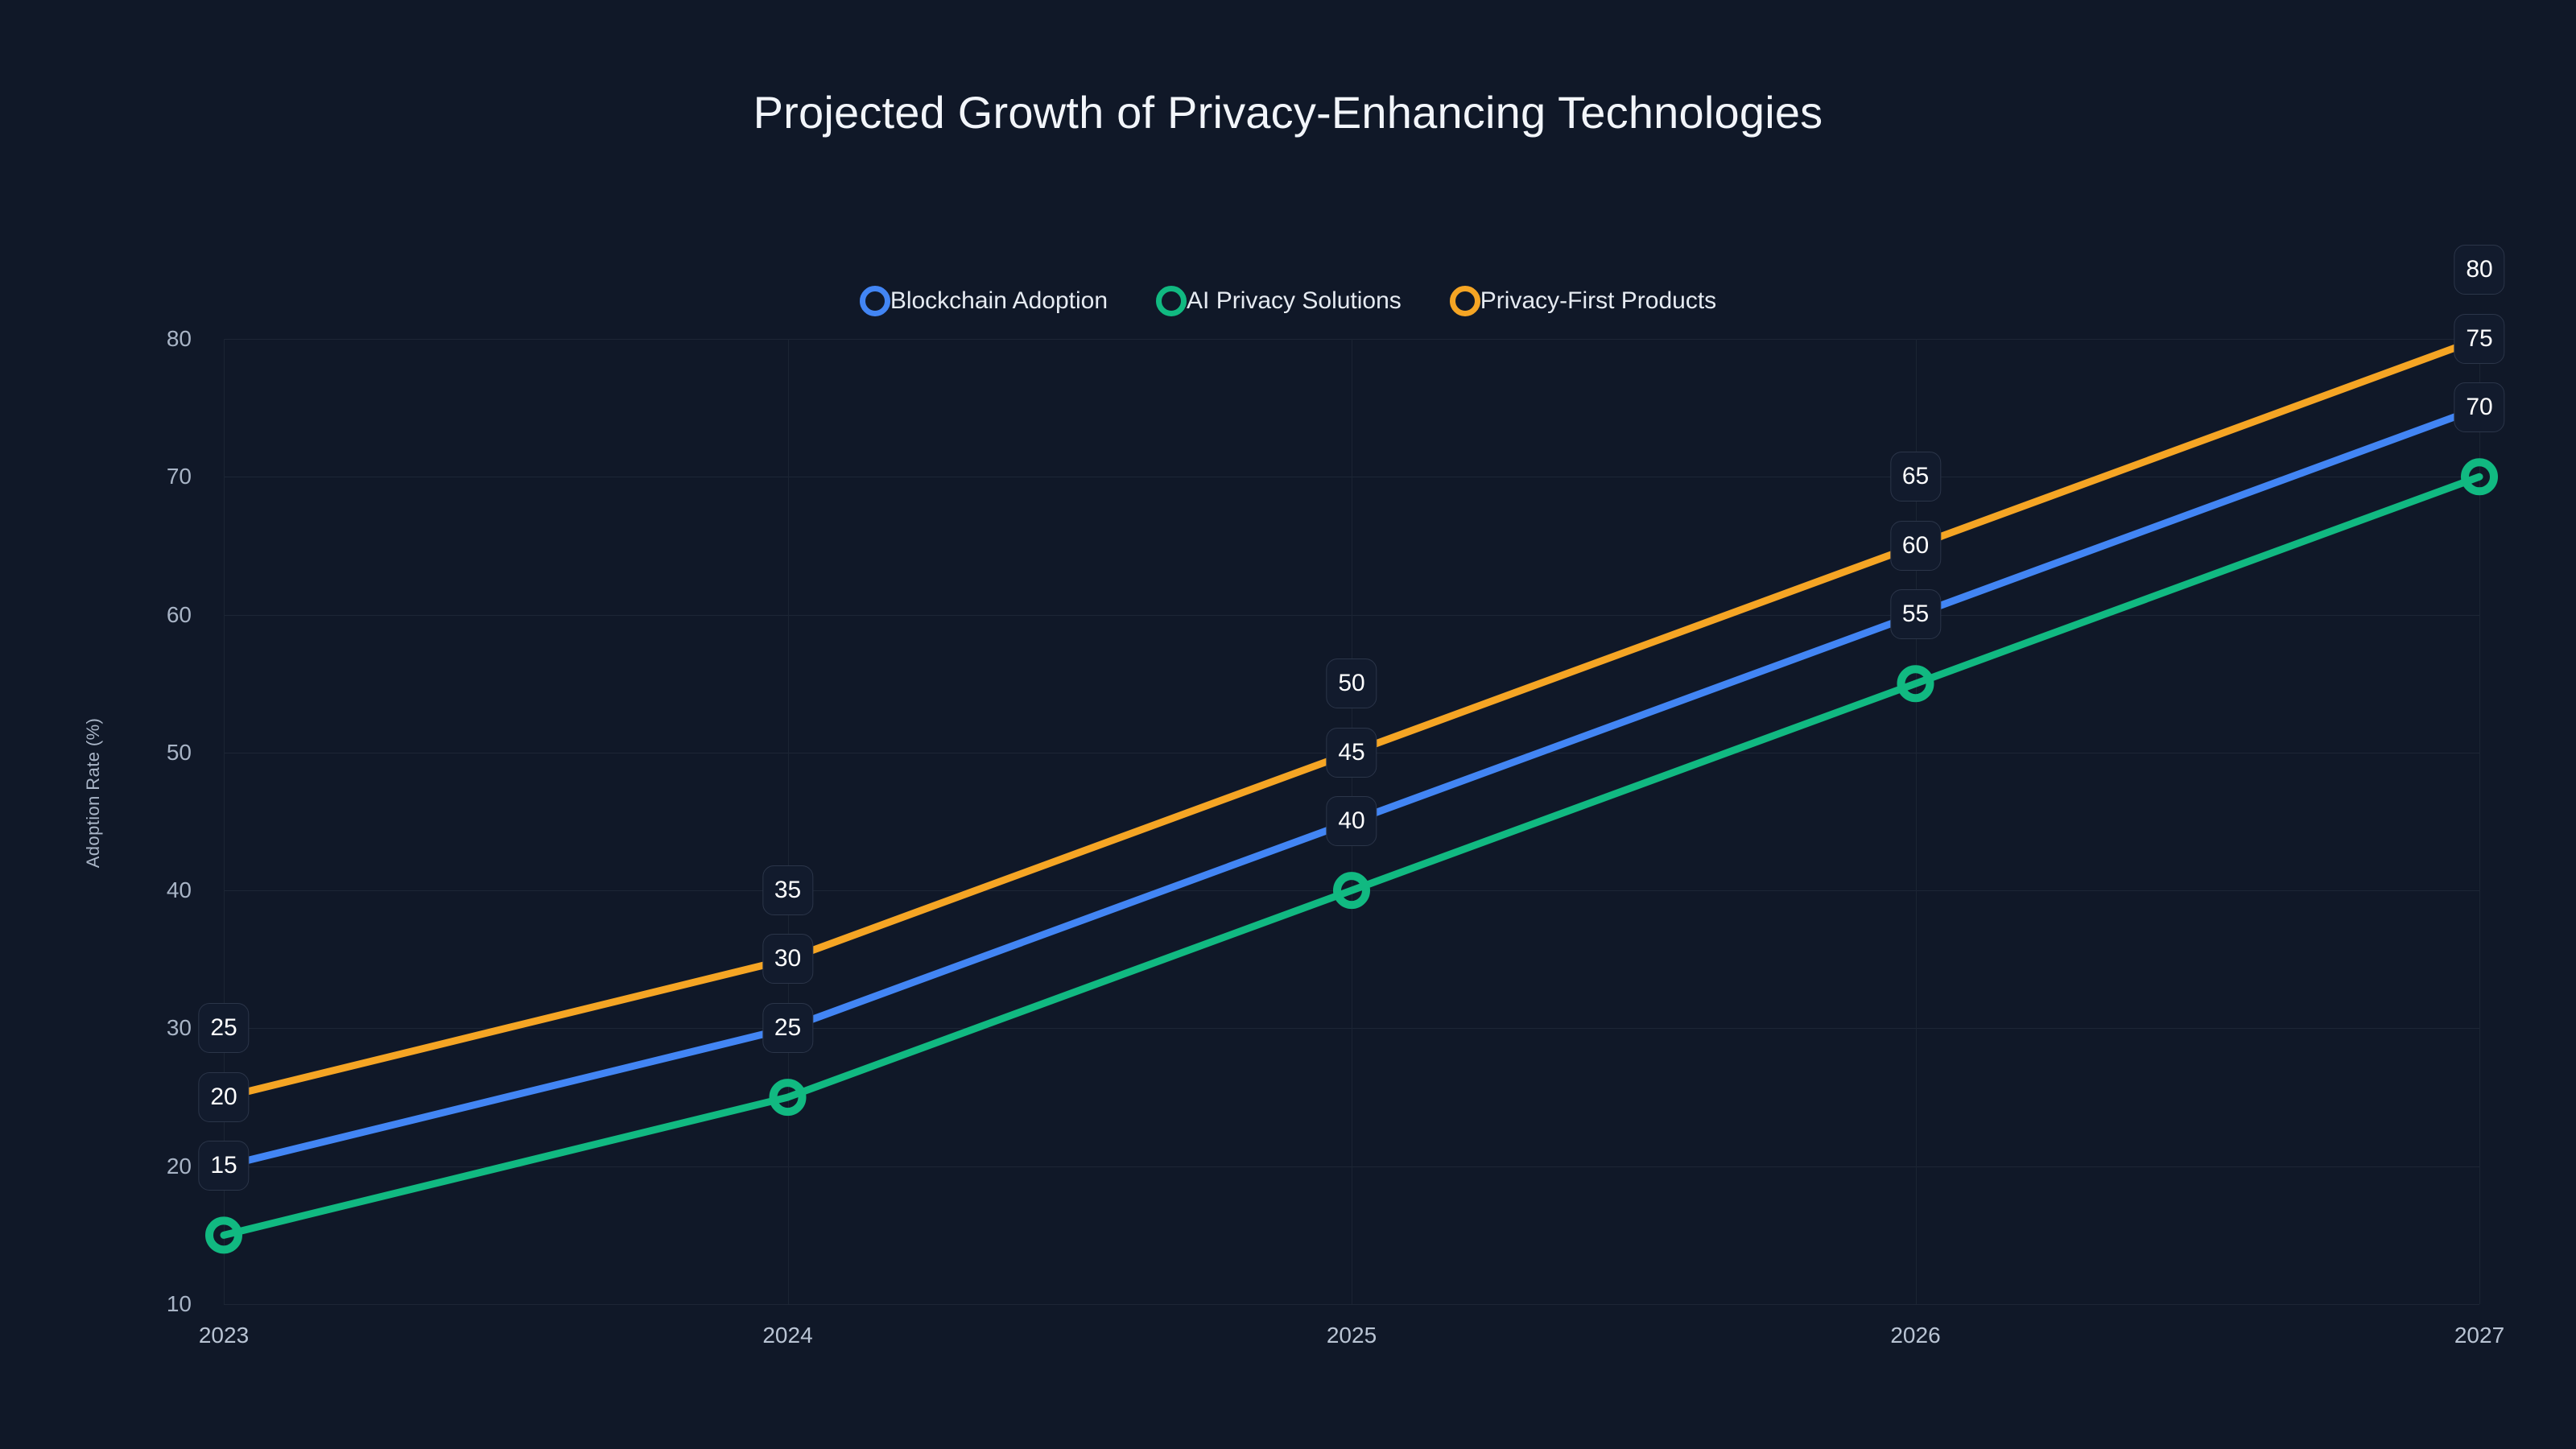 This screenshot has height=1449, width=2576. I want to click on data-point-label: 75, so click(2479, 338).